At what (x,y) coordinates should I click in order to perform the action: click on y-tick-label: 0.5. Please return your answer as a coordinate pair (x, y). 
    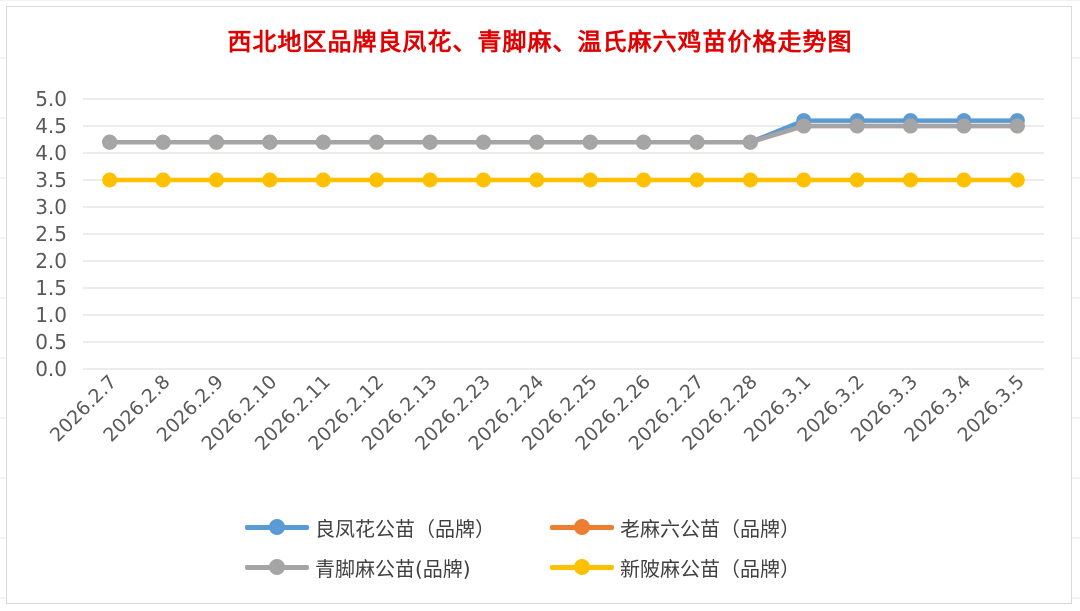
    Looking at the image, I should click on (51, 342).